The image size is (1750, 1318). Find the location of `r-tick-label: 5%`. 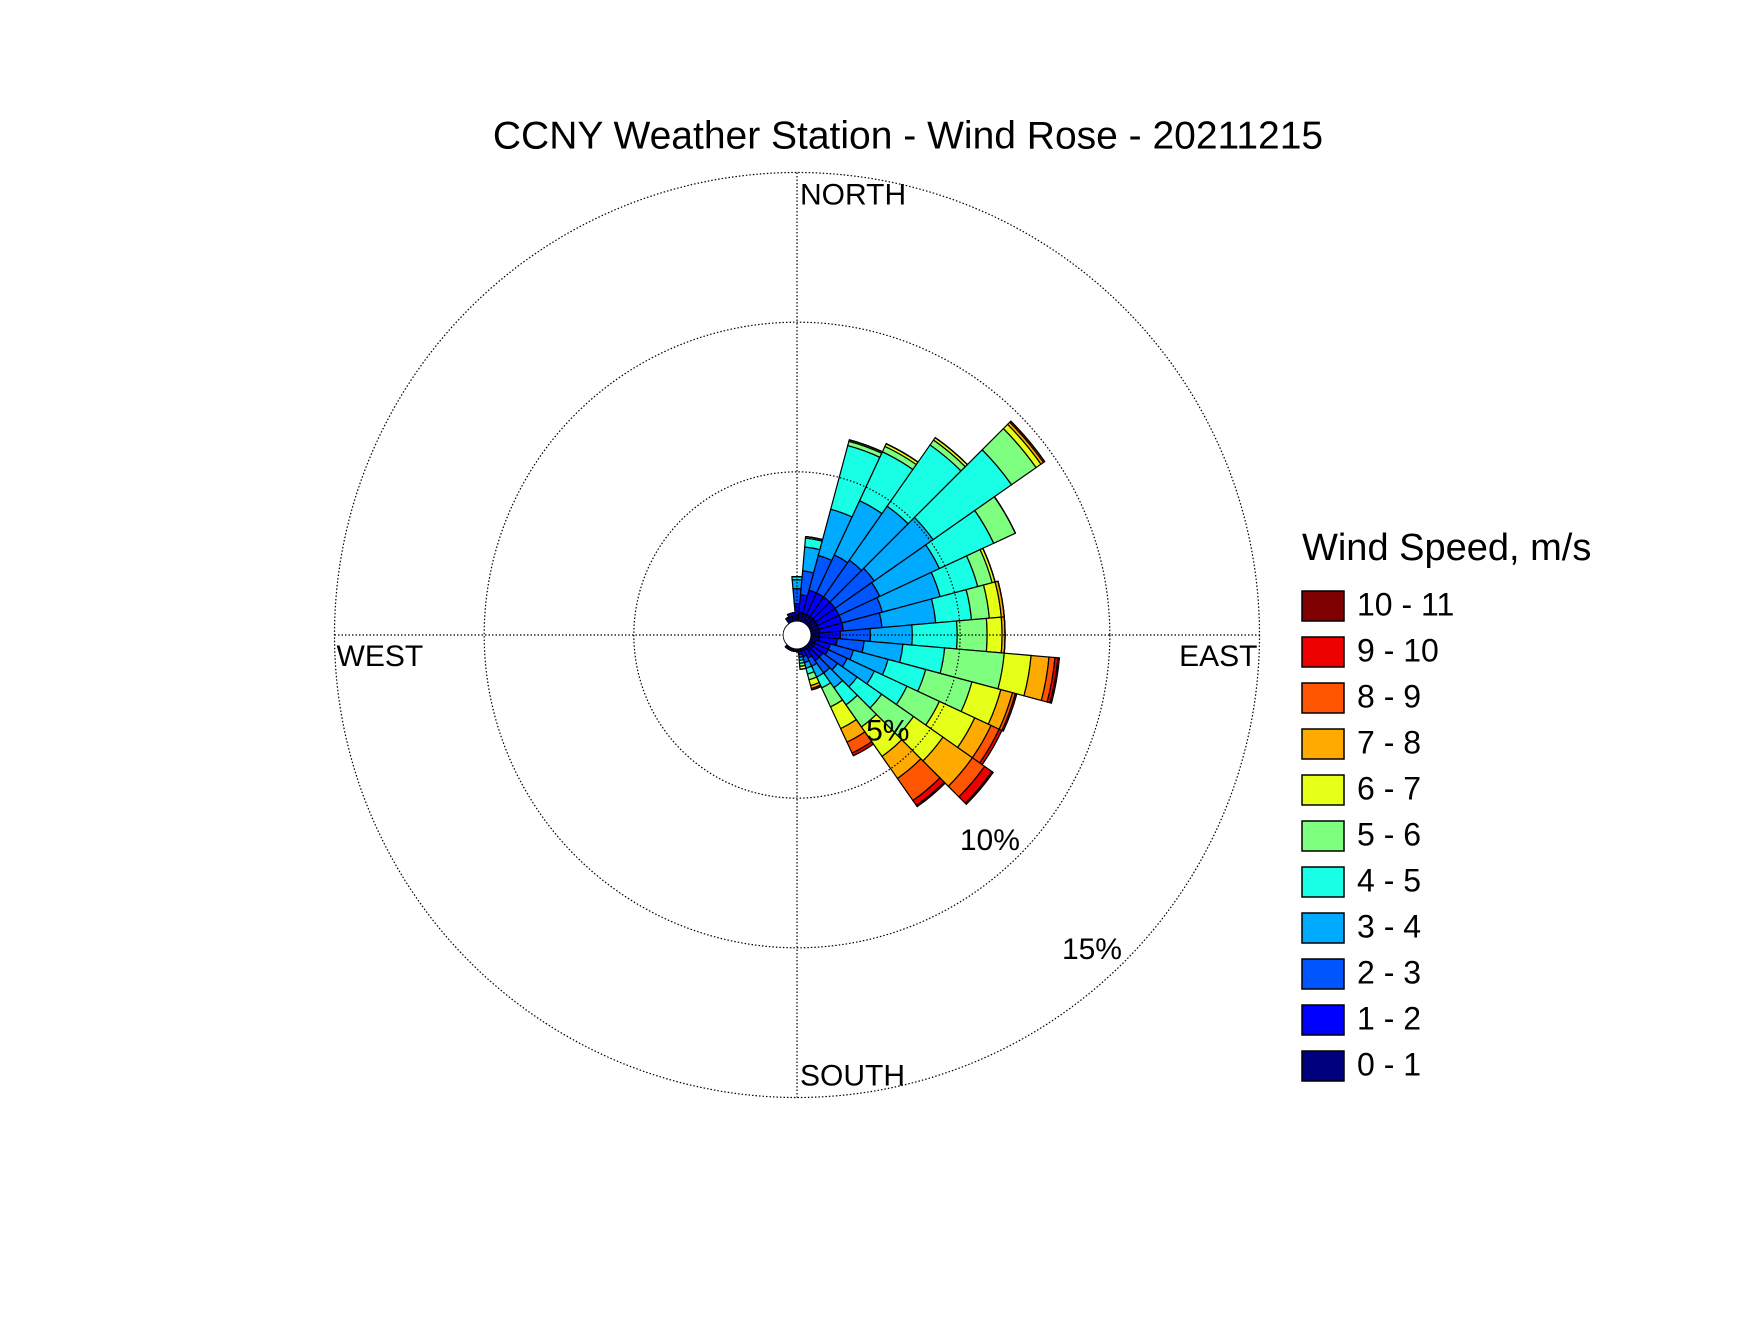

r-tick-label: 5% is located at coordinates (887, 730).